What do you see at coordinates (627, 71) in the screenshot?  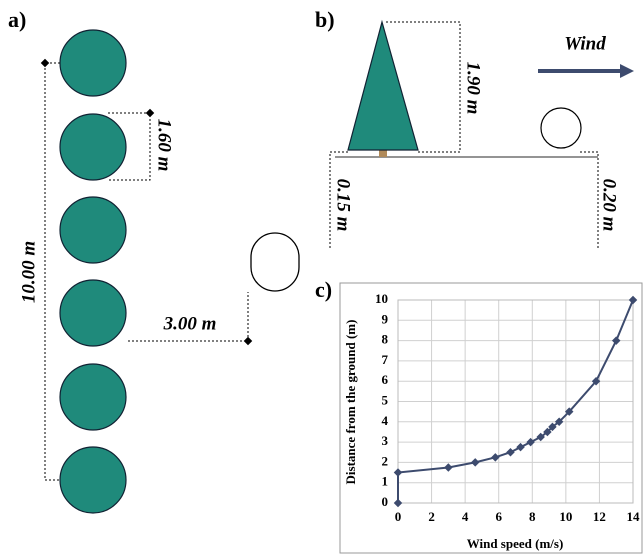 I see `wind-arrow-head` at bounding box center [627, 71].